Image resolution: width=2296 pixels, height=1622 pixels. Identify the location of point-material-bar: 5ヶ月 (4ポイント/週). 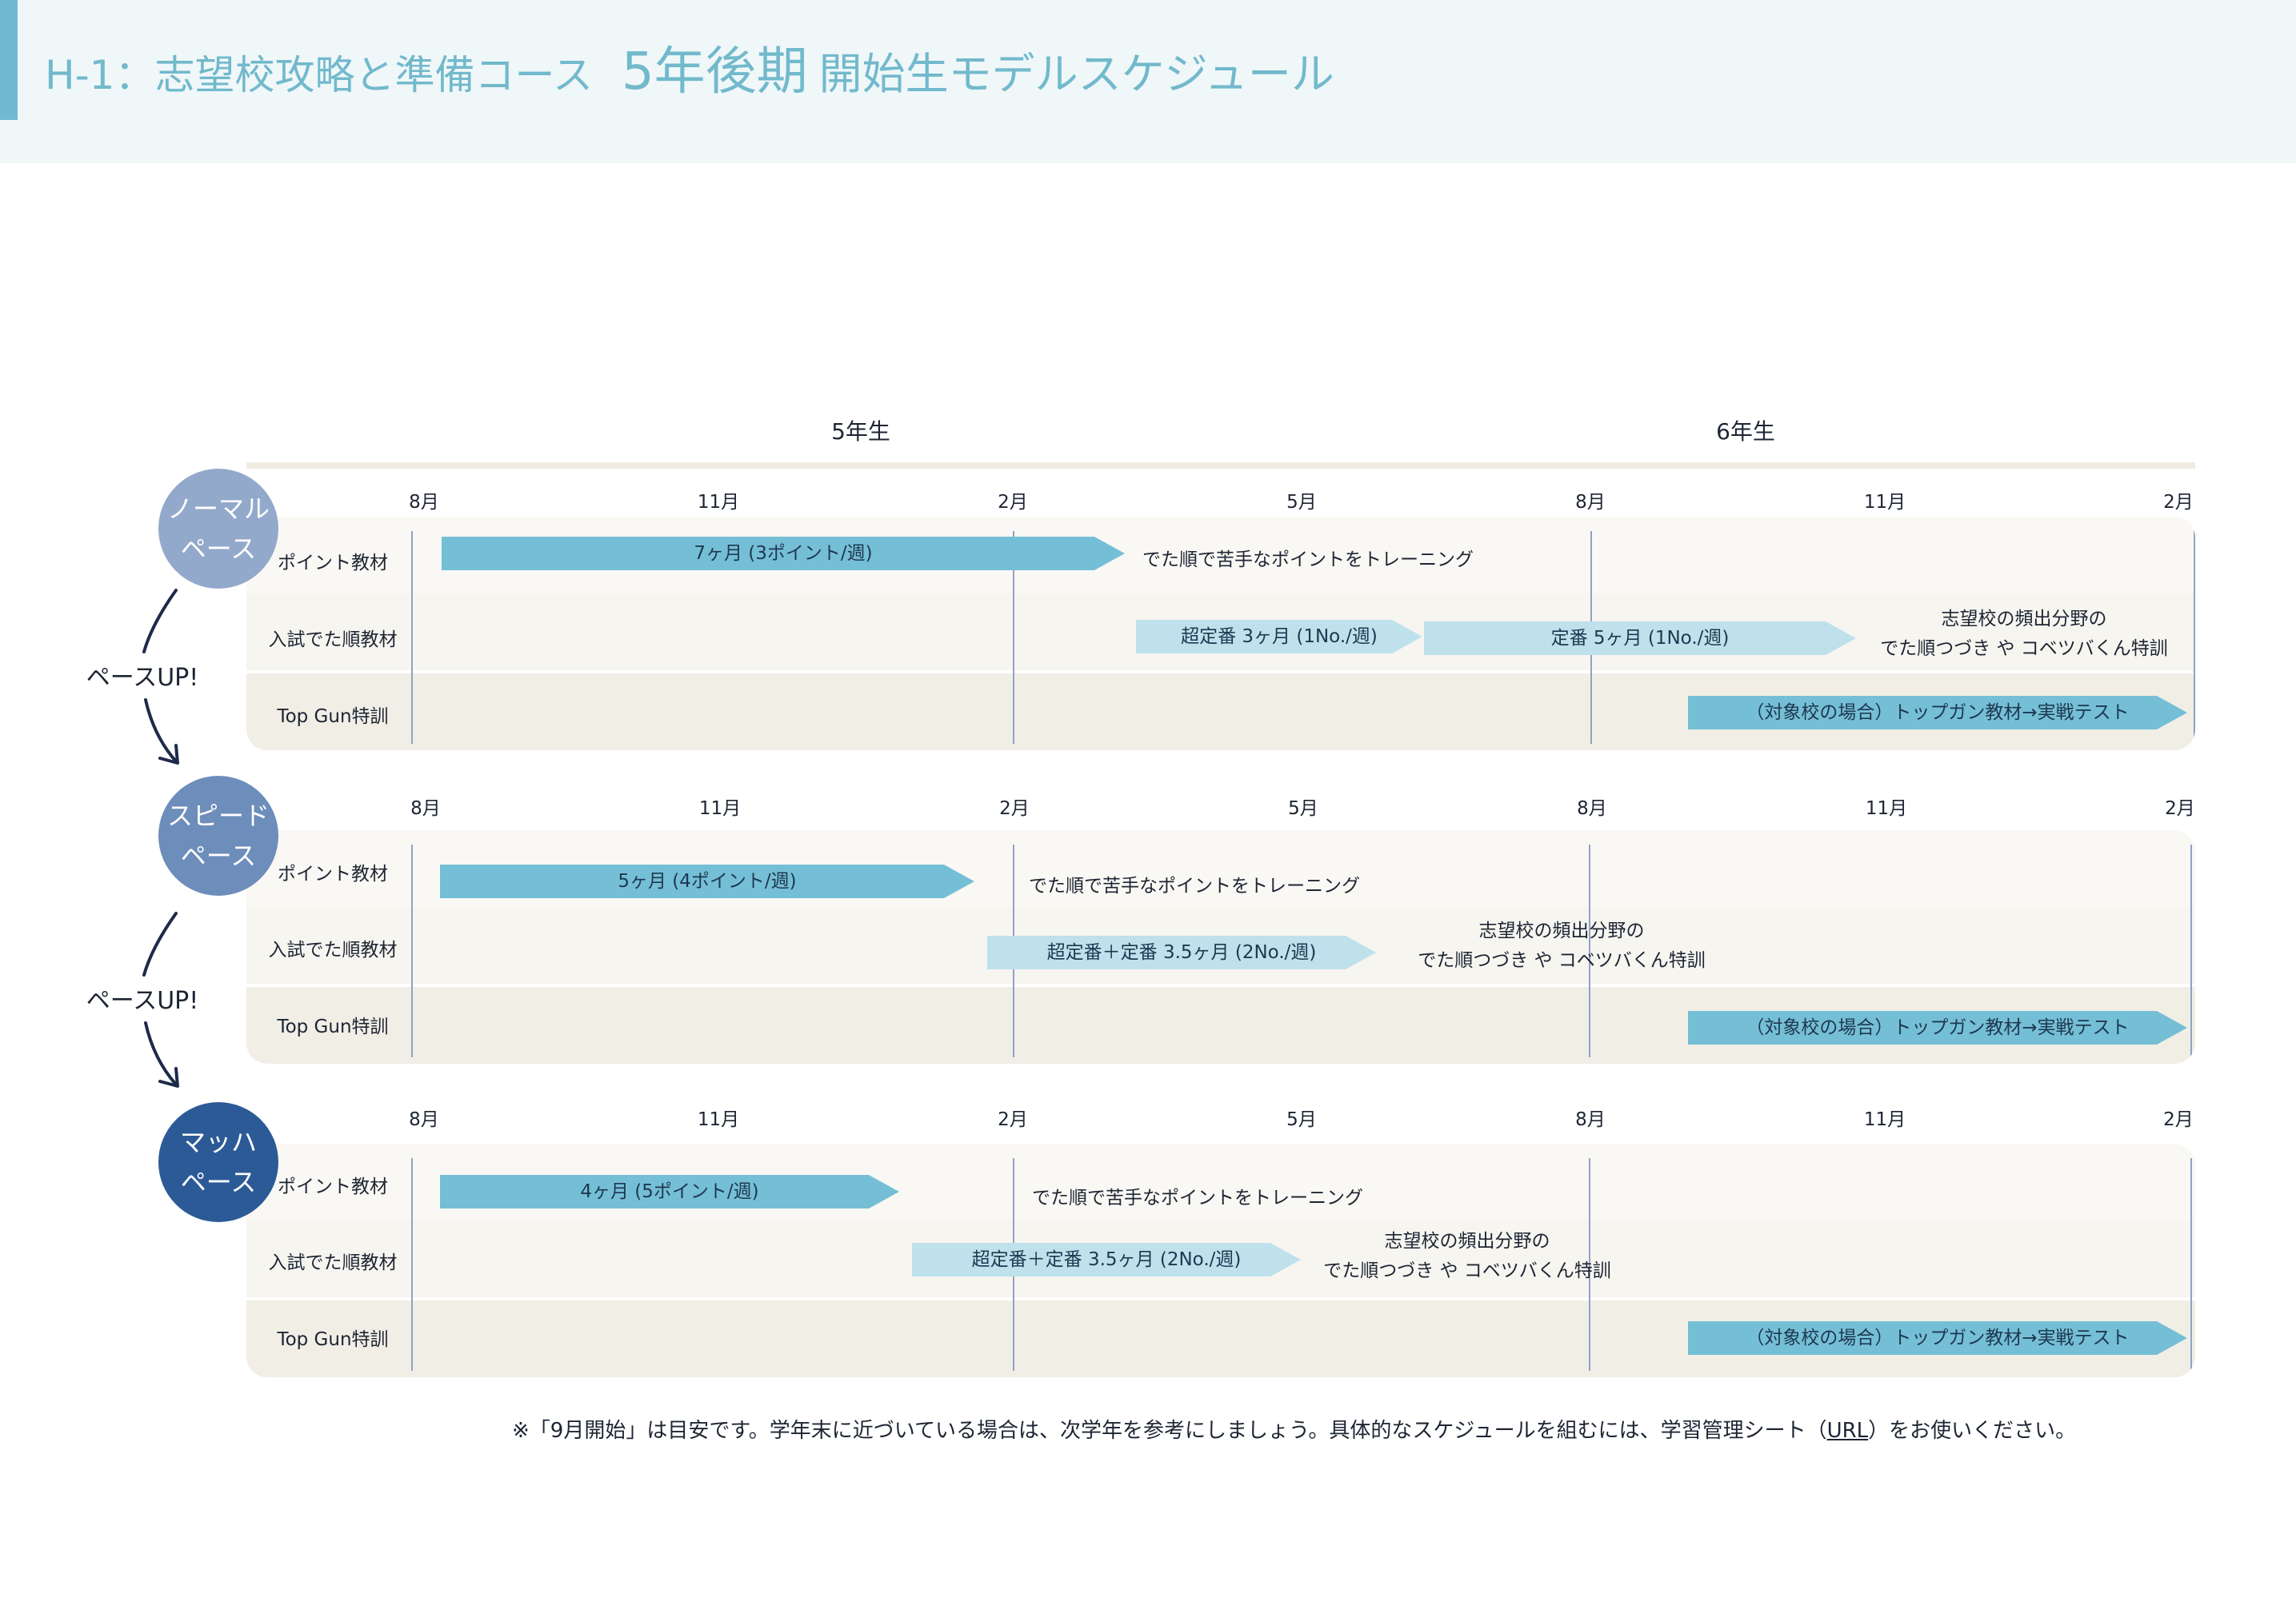
(707, 881).